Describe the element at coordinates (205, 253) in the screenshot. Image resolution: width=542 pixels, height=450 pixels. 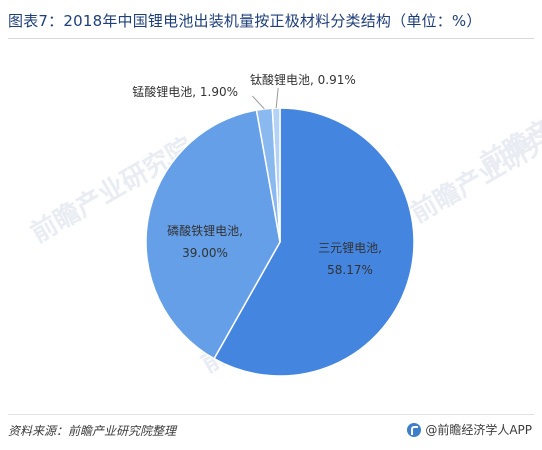
I see `slice-value-label: 39.00%` at that location.